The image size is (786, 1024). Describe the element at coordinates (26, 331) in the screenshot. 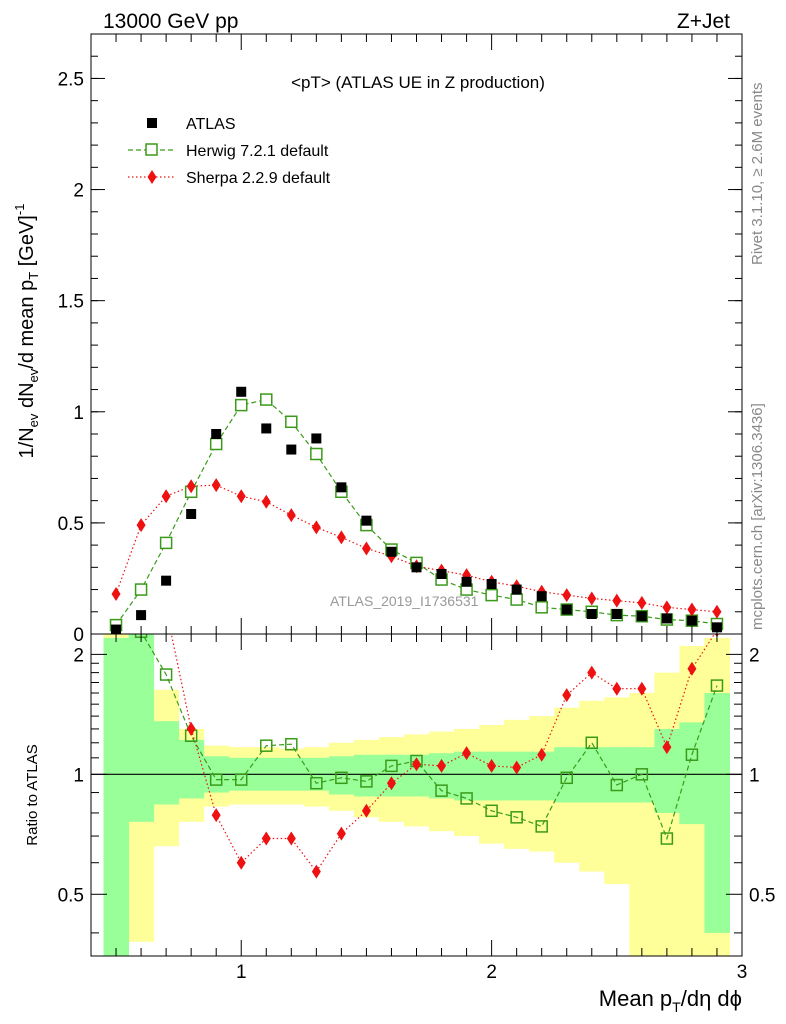

I see `main-y-axis-label: 1/Nev dNev/d mean pT [GeV]-1` at that location.